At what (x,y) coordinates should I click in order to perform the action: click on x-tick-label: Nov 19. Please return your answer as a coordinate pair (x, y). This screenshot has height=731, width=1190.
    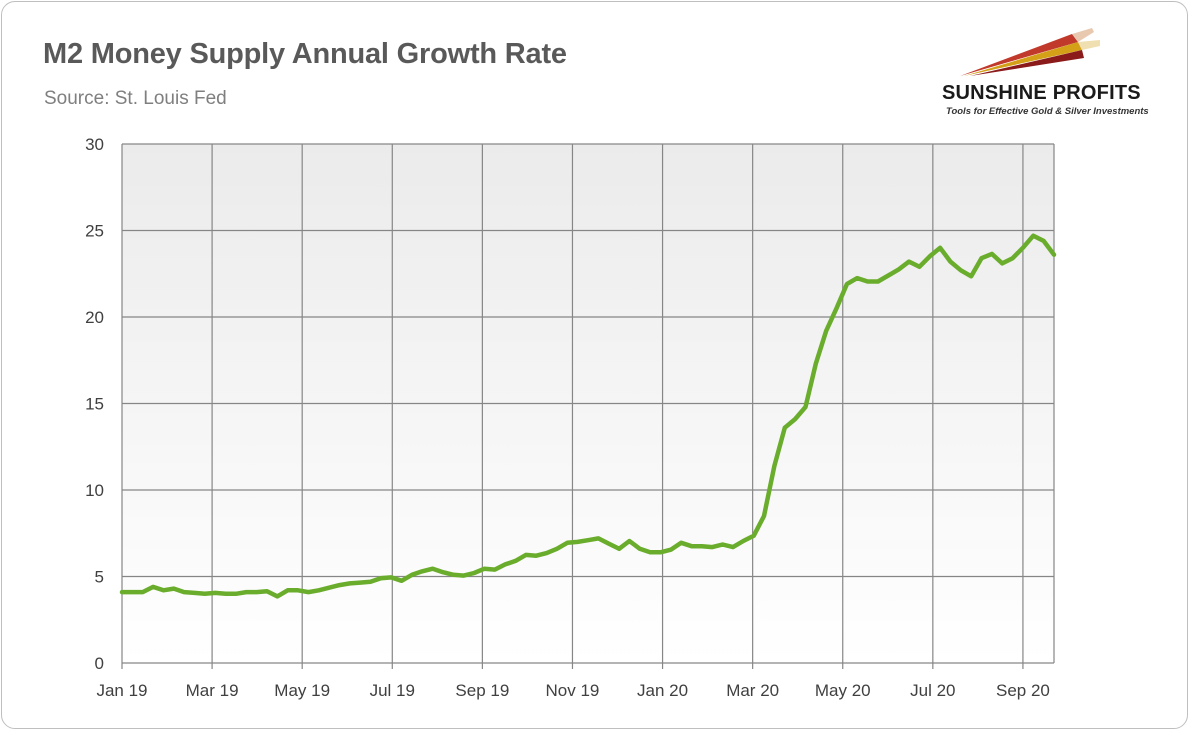
    Looking at the image, I should click on (573, 690).